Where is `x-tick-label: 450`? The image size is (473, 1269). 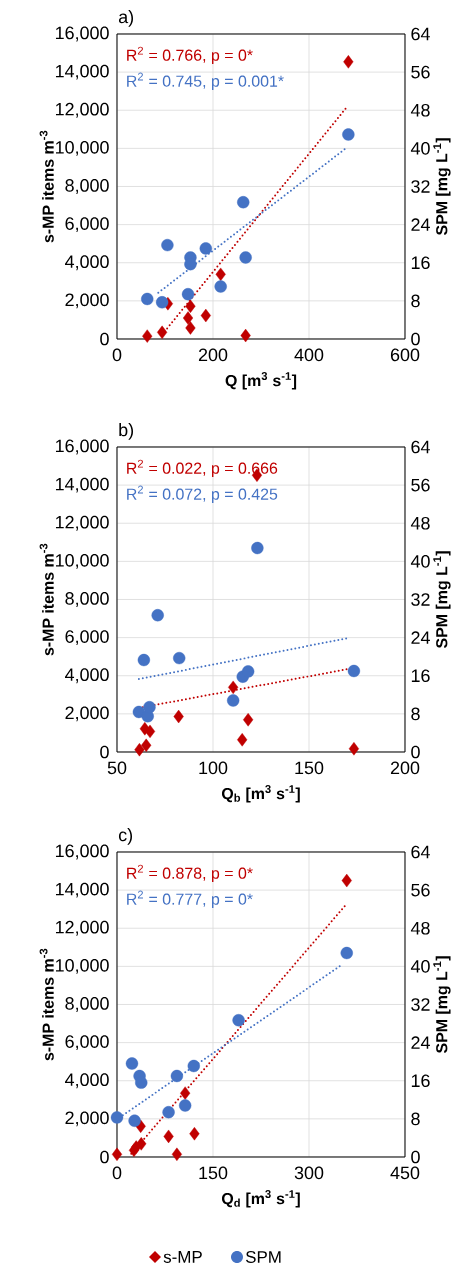 x-tick-label: 450 is located at coordinates (405, 1173).